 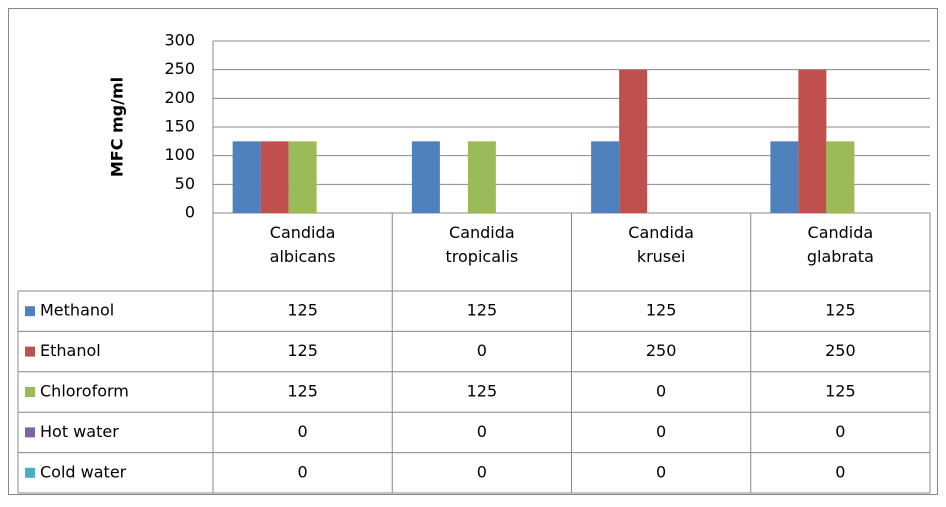 What do you see at coordinates (179, 97) in the screenshot?
I see `y-tick-label: 200` at bounding box center [179, 97].